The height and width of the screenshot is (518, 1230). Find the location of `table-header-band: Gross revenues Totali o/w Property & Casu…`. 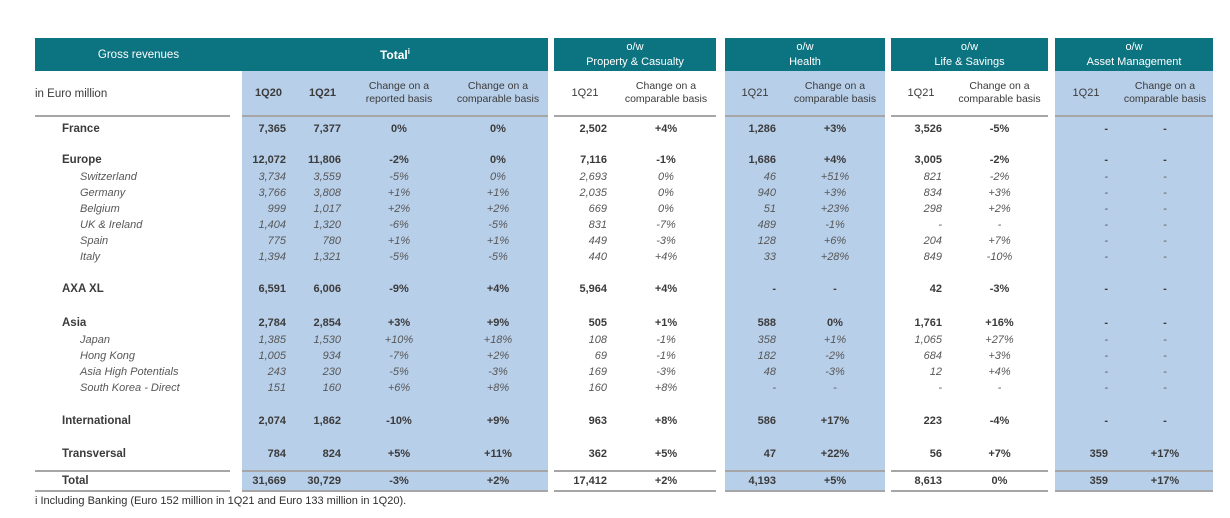

table-header-band: Gross revenues Totali o/w Property & Casu… is located at coordinates (624, 54).